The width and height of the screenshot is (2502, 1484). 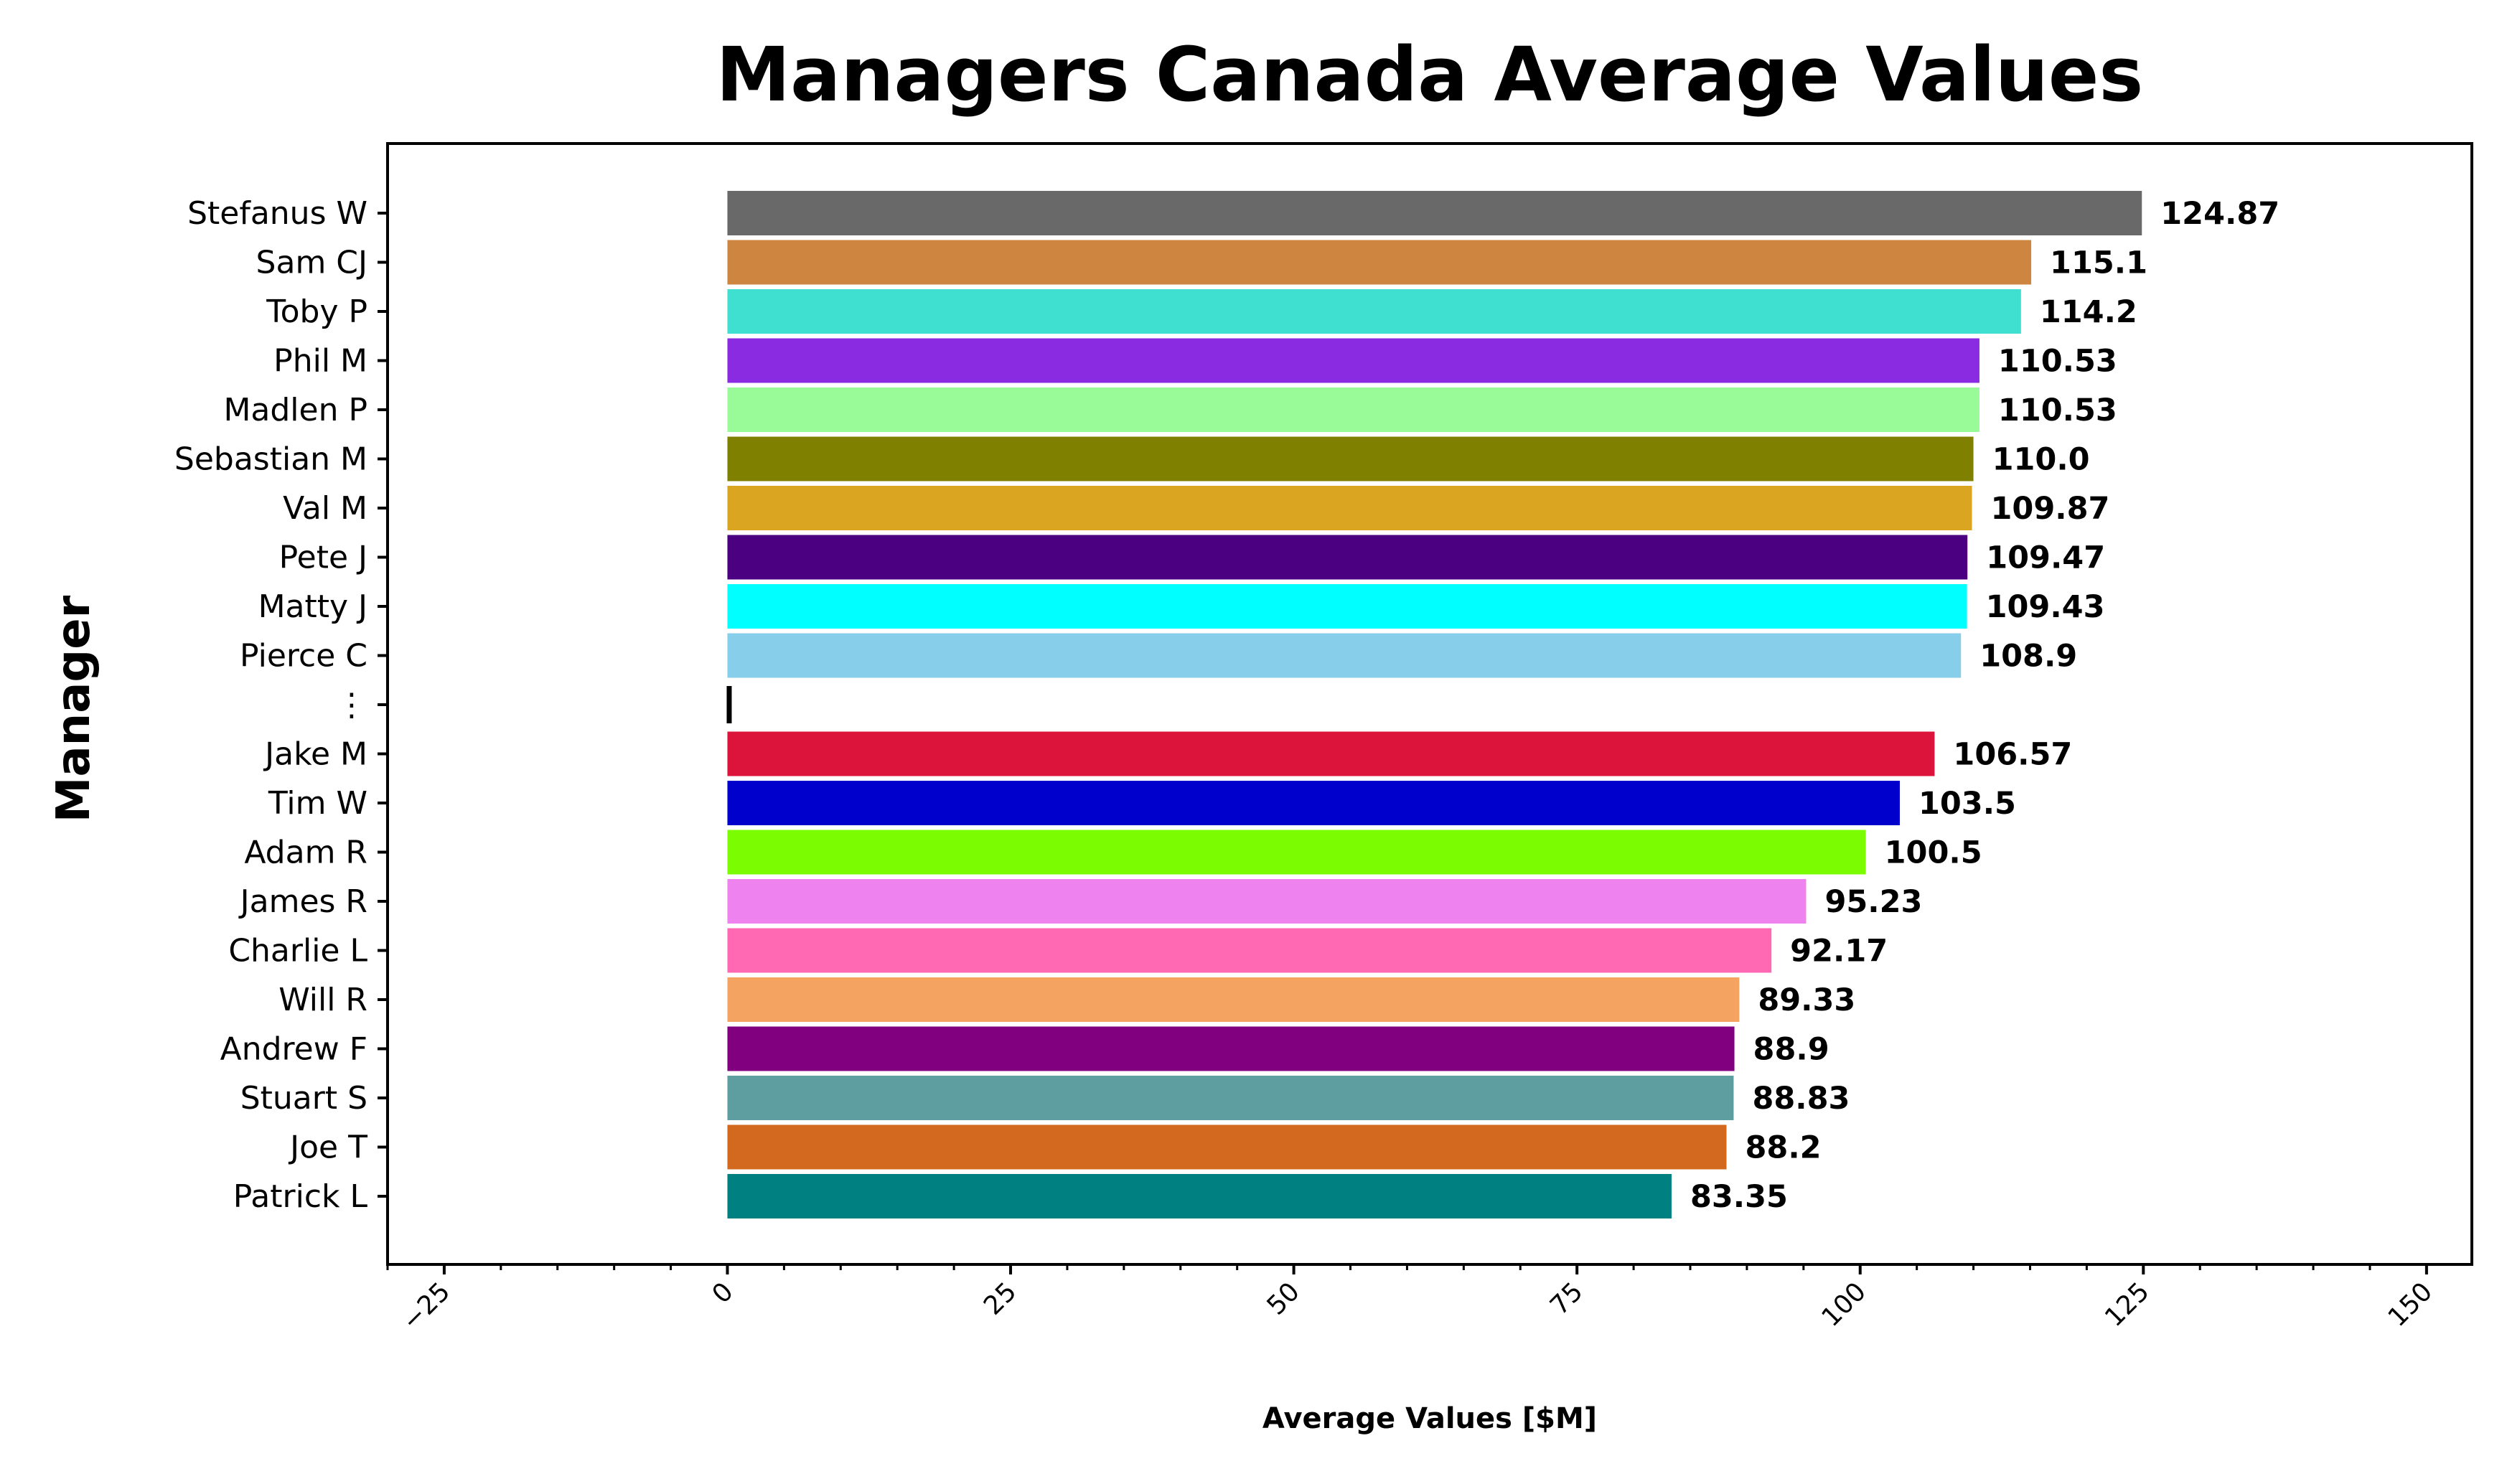 What do you see at coordinates (2098, 263) in the screenshot?
I see `data-label: 115.1` at bounding box center [2098, 263].